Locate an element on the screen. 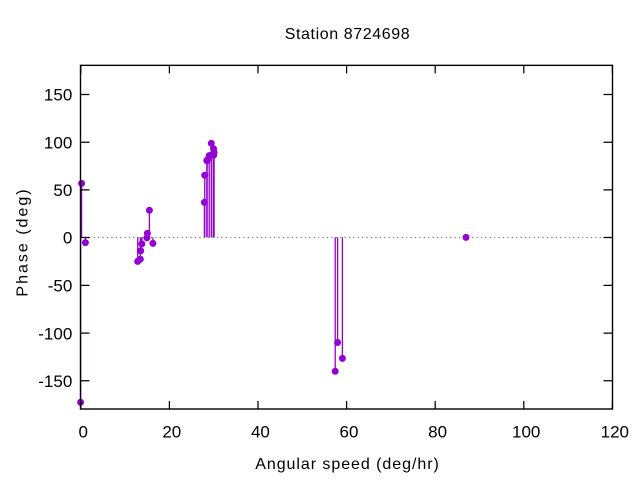 The width and height of the screenshot is (640, 480). svg-text: 120 is located at coordinates (615, 432).